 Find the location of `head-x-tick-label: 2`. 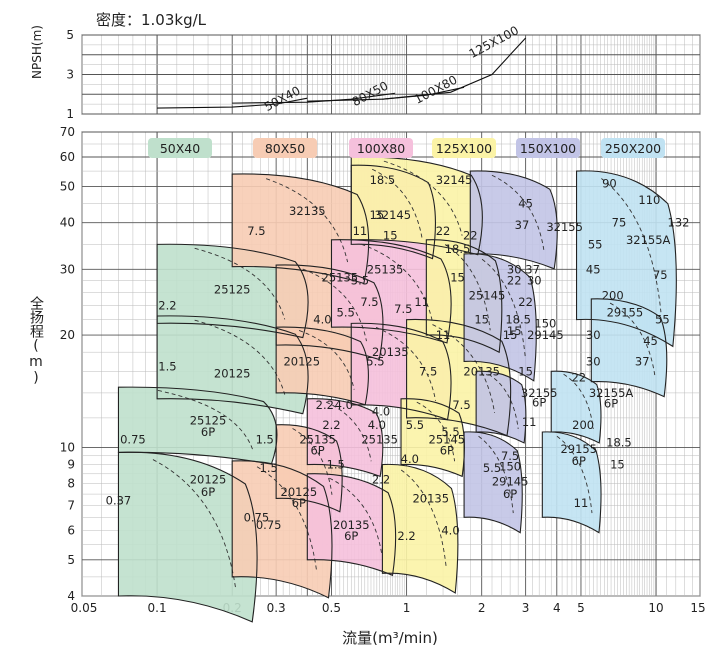

head-x-tick-label: 2 is located at coordinates (482, 608).